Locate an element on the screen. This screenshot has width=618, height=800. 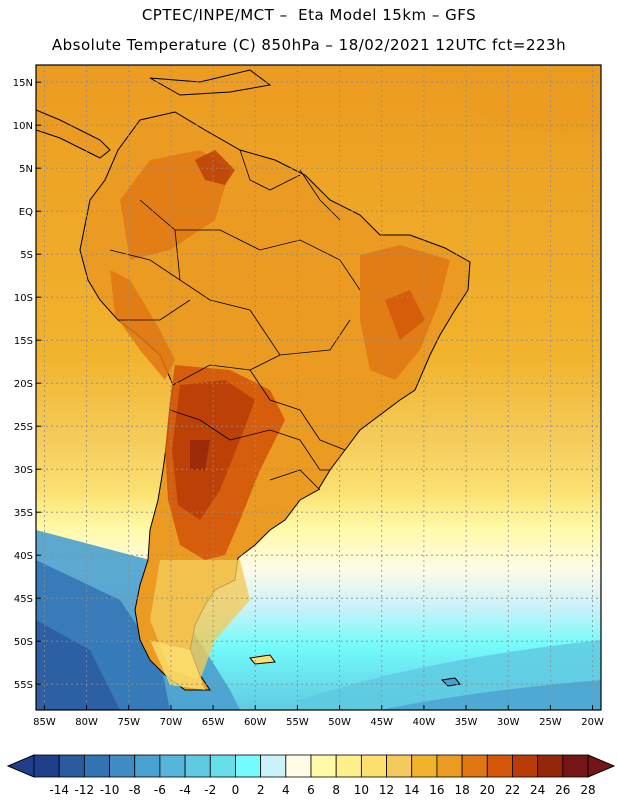
latitude-label: 15S is located at coordinates (23, 341).